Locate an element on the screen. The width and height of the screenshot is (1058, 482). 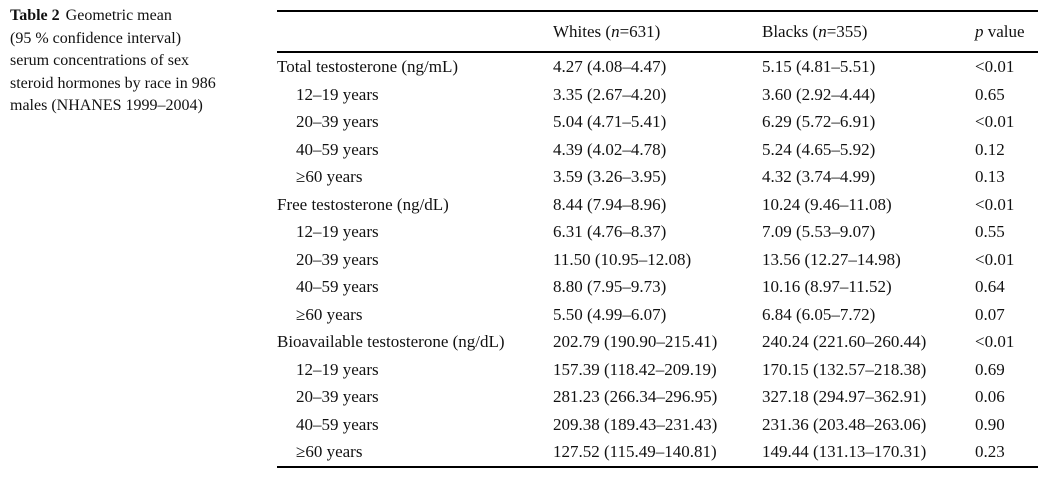
blacks-value: 5.15 (4.81–5.51) is located at coordinates (819, 67).